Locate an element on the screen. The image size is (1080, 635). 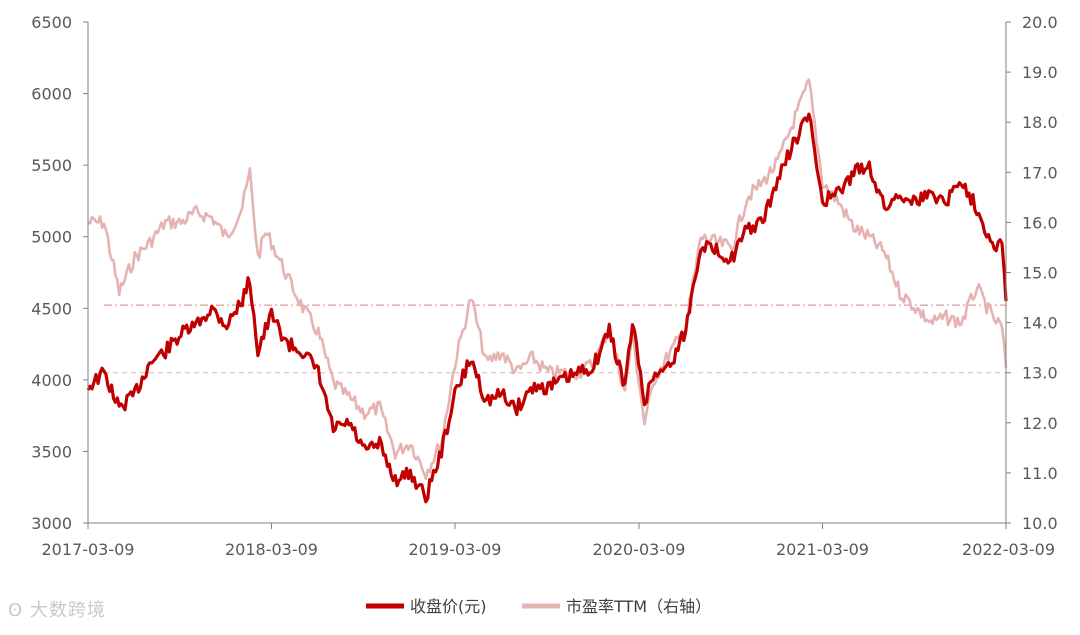
y-tick-label: 5500 is located at coordinates (51, 165).